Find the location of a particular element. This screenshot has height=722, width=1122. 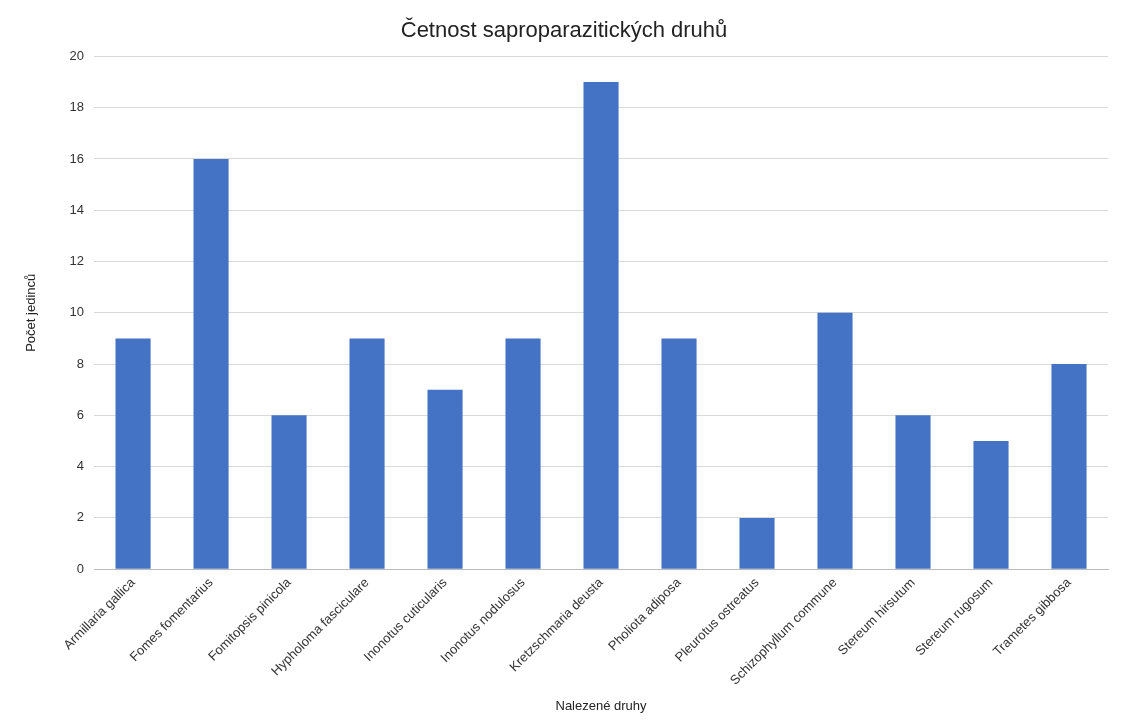

x-axis-title: Nalezené druhy is located at coordinates (601, 705).